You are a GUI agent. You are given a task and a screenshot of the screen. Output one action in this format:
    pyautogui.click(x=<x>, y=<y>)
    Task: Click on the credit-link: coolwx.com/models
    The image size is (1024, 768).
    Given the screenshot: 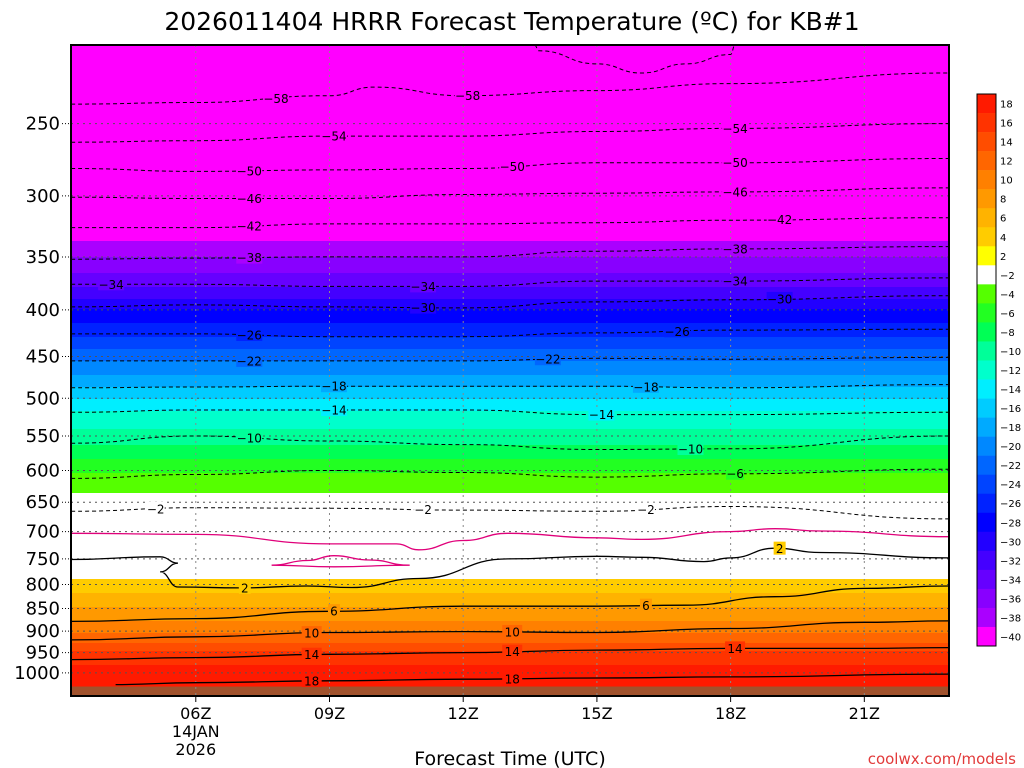 What is the action you would take?
    pyautogui.click(x=942, y=759)
    